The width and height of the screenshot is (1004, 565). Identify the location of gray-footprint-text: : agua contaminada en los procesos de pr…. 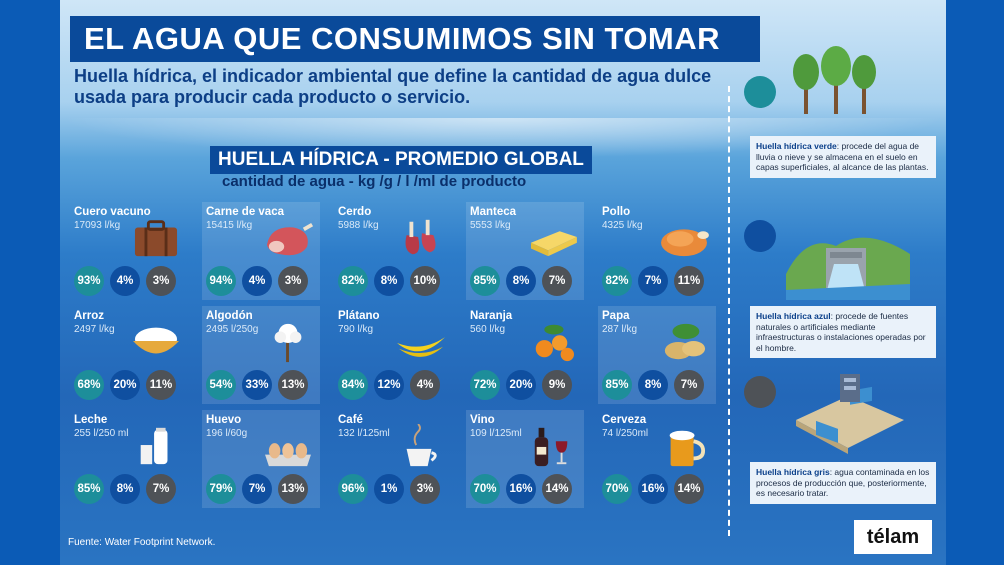
(843, 482).